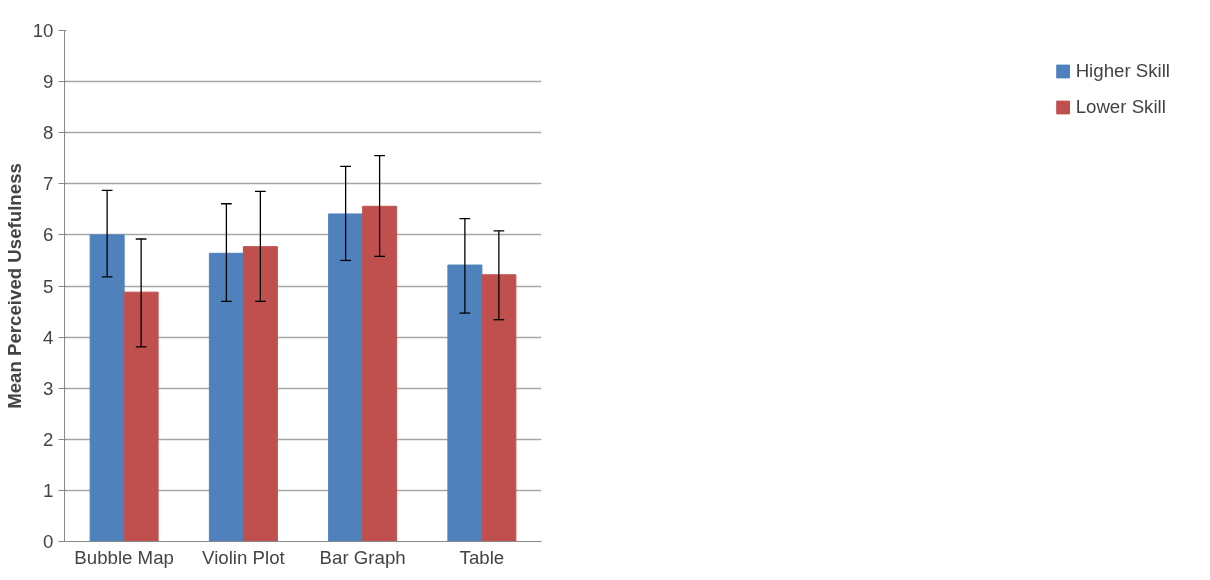 Image resolution: width=1210 pixels, height=580 pixels. Describe the element at coordinates (48, 388) in the screenshot. I see `y-tick-label: 3` at that location.